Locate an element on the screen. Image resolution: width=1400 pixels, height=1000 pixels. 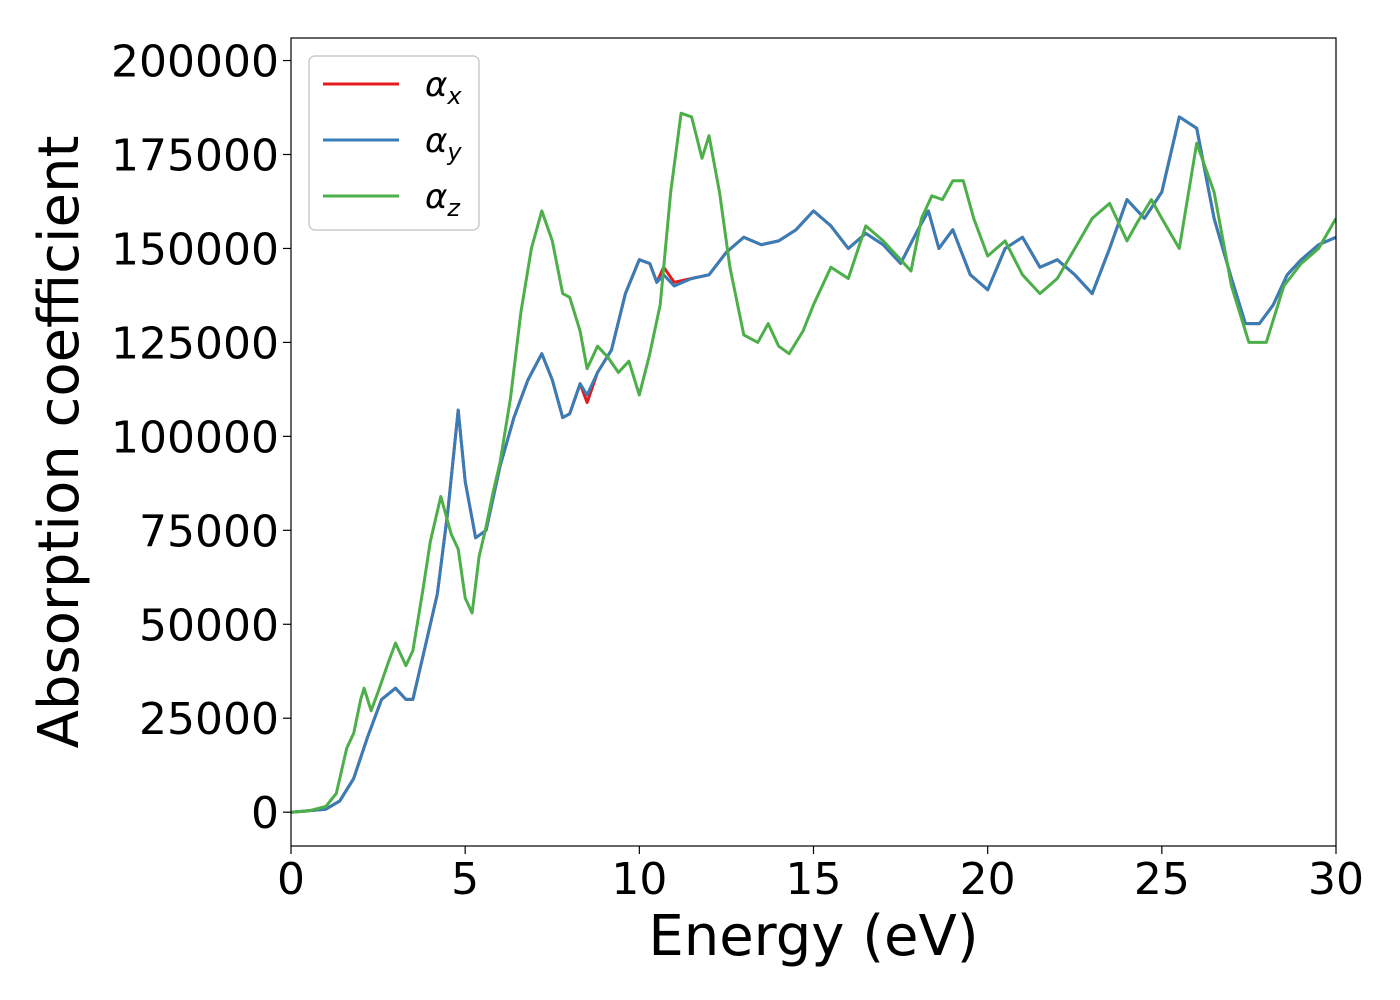
legend-label: αz is located at coordinates (443, 199).